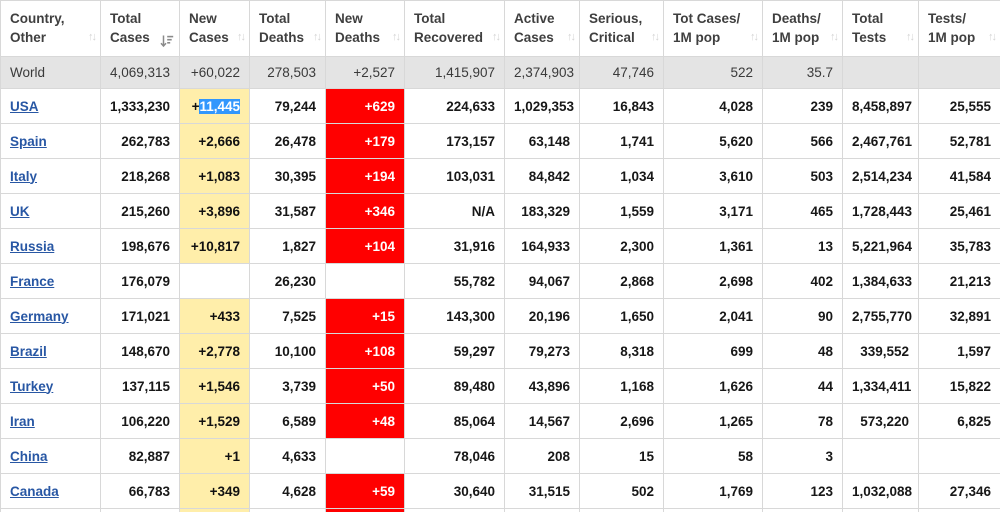 Image resolution: width=1000 pixels, height=512 pixels. Describe the element at coordinates (713, 176) in the screenshot. I see `cell-cases-per-1m: 3,610` at that location.